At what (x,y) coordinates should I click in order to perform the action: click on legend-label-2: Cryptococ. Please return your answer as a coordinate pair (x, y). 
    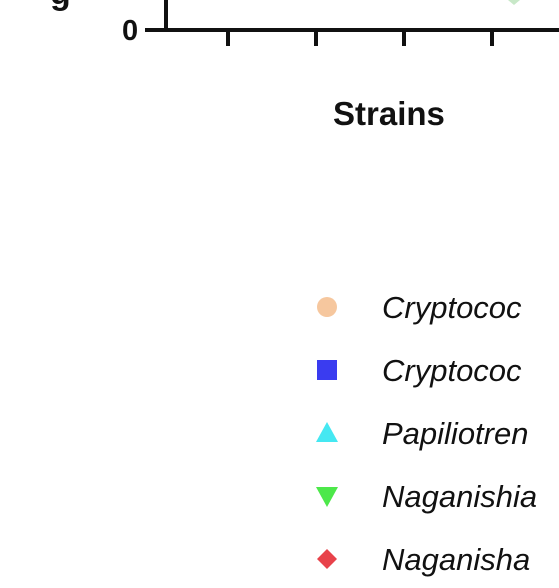
    Looking at the image, I should click on (452, 370).